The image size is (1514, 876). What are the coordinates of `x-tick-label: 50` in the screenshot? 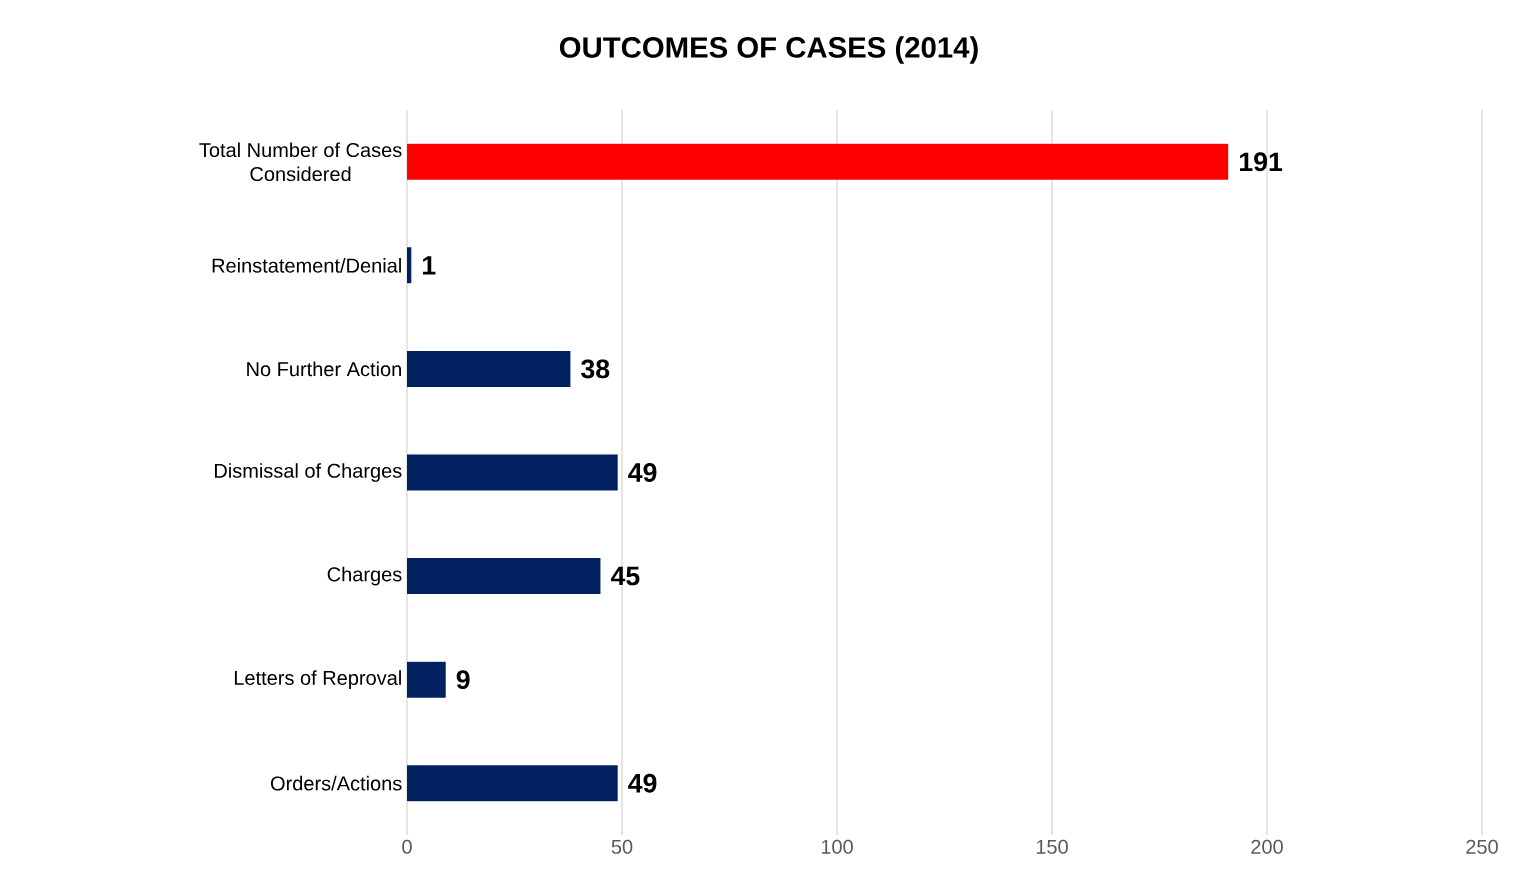 It's located at (622, 846).